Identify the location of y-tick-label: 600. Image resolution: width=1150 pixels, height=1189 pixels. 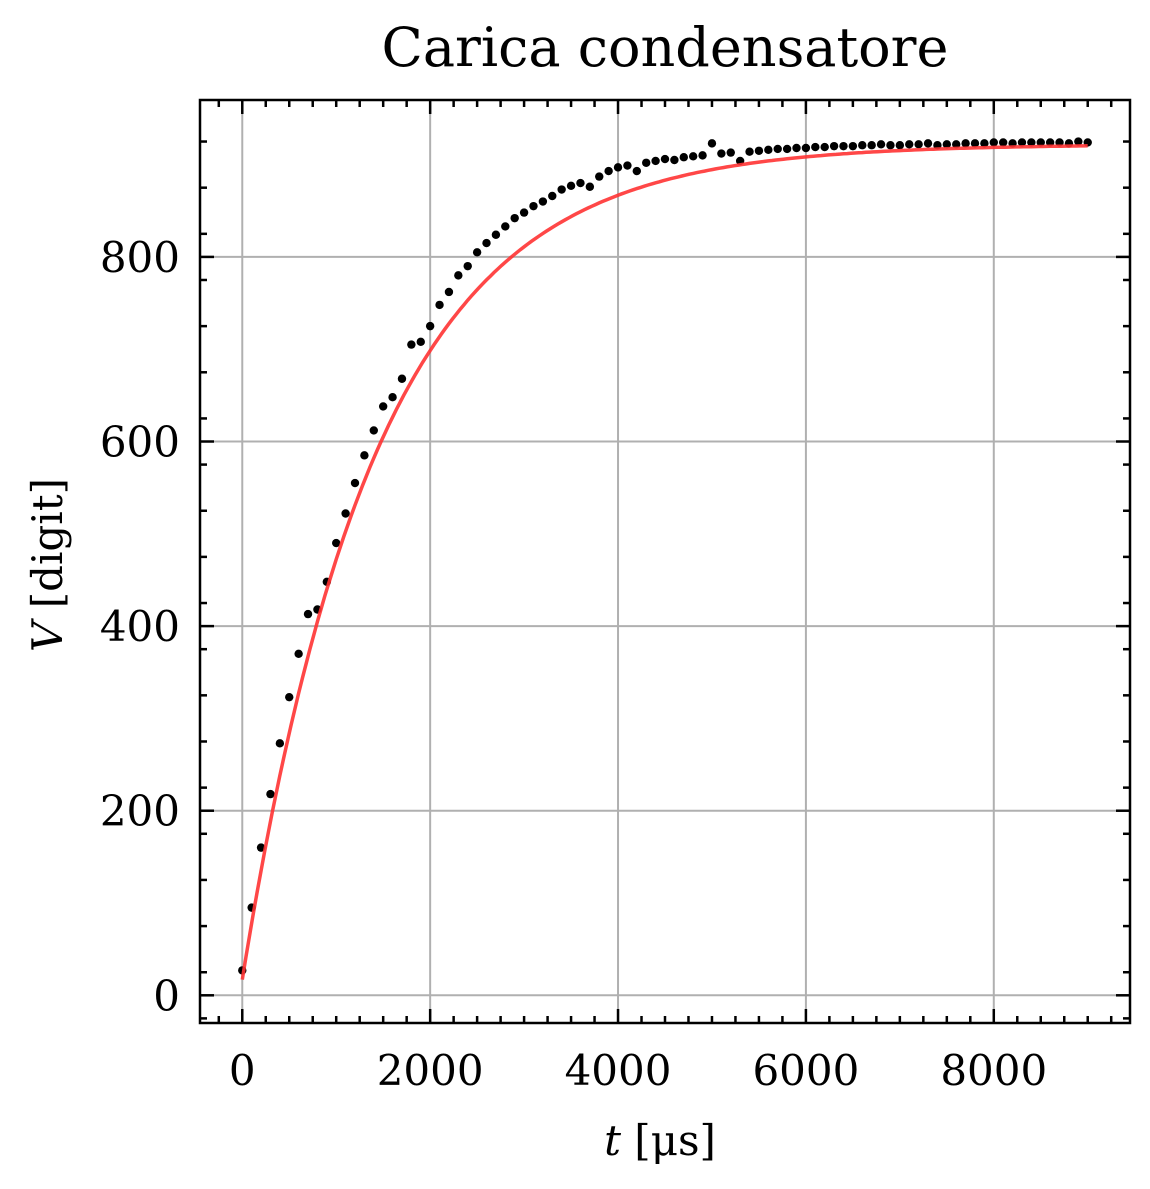
(140, 442).